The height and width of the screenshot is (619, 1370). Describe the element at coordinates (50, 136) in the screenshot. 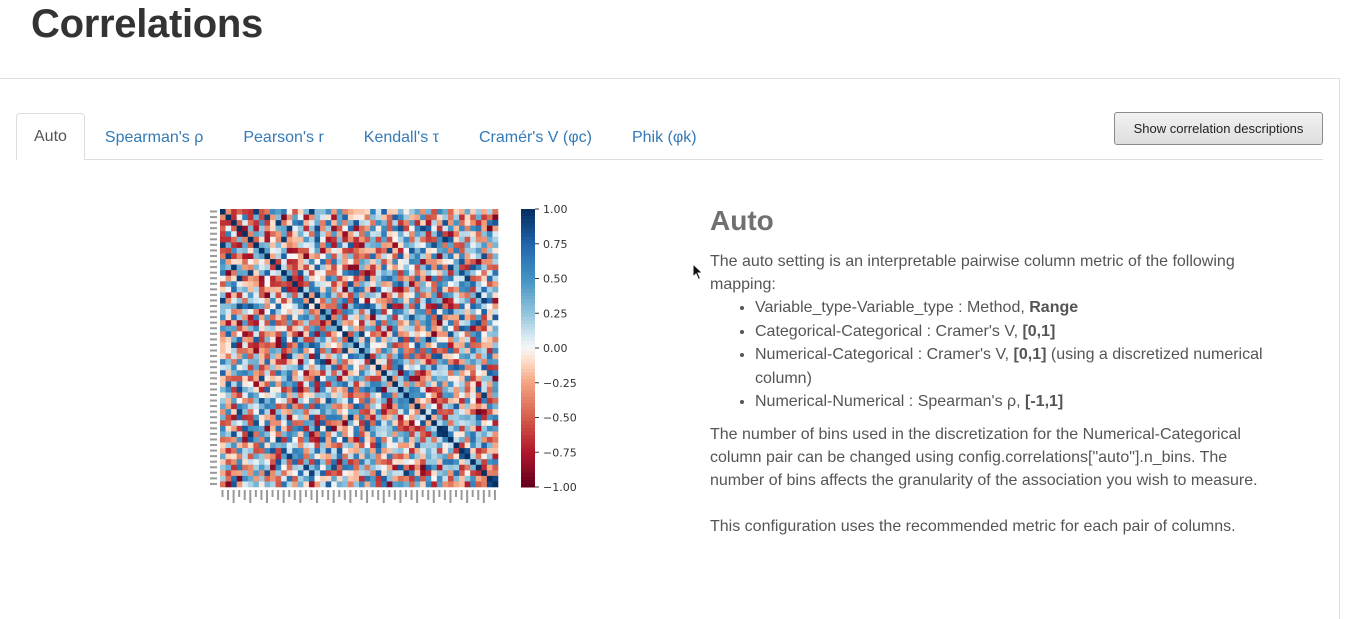

I see `tab-auto: Auto` at that location.